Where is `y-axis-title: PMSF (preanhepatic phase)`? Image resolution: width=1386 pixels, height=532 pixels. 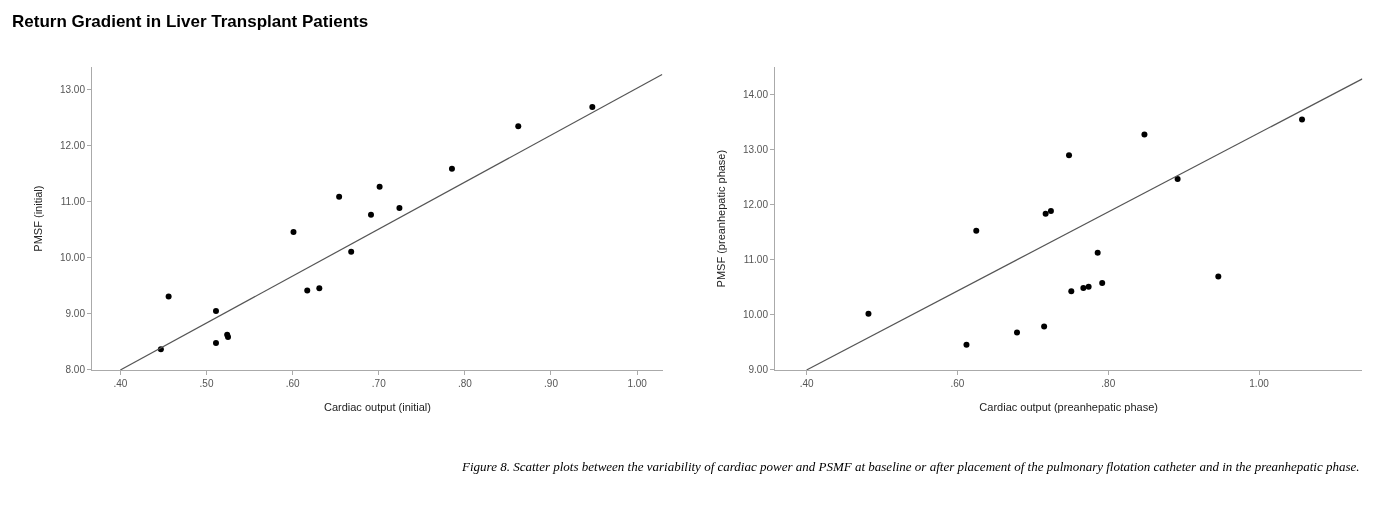
y-axis-title: PMSF (preanhepatic phase) is located at coordinates (720, 218).